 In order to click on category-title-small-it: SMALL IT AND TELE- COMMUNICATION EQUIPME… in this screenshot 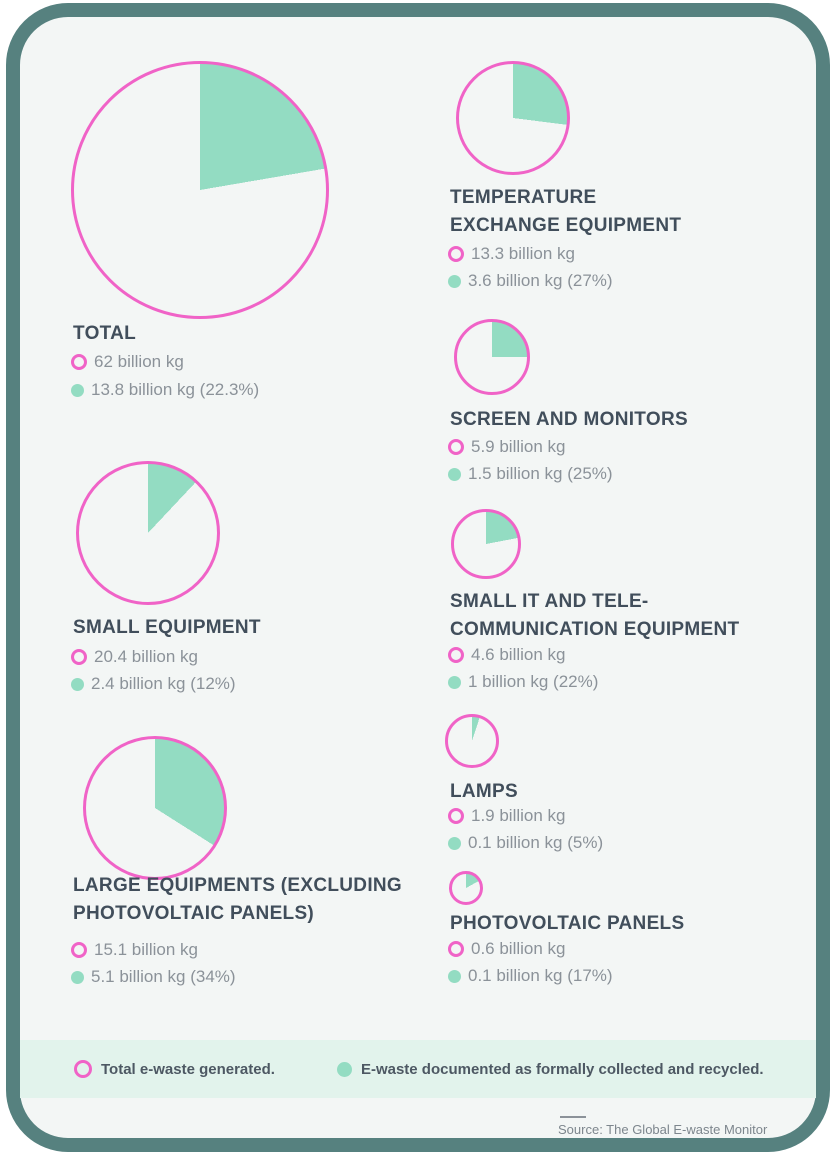, I will do `click(594, 616)`.